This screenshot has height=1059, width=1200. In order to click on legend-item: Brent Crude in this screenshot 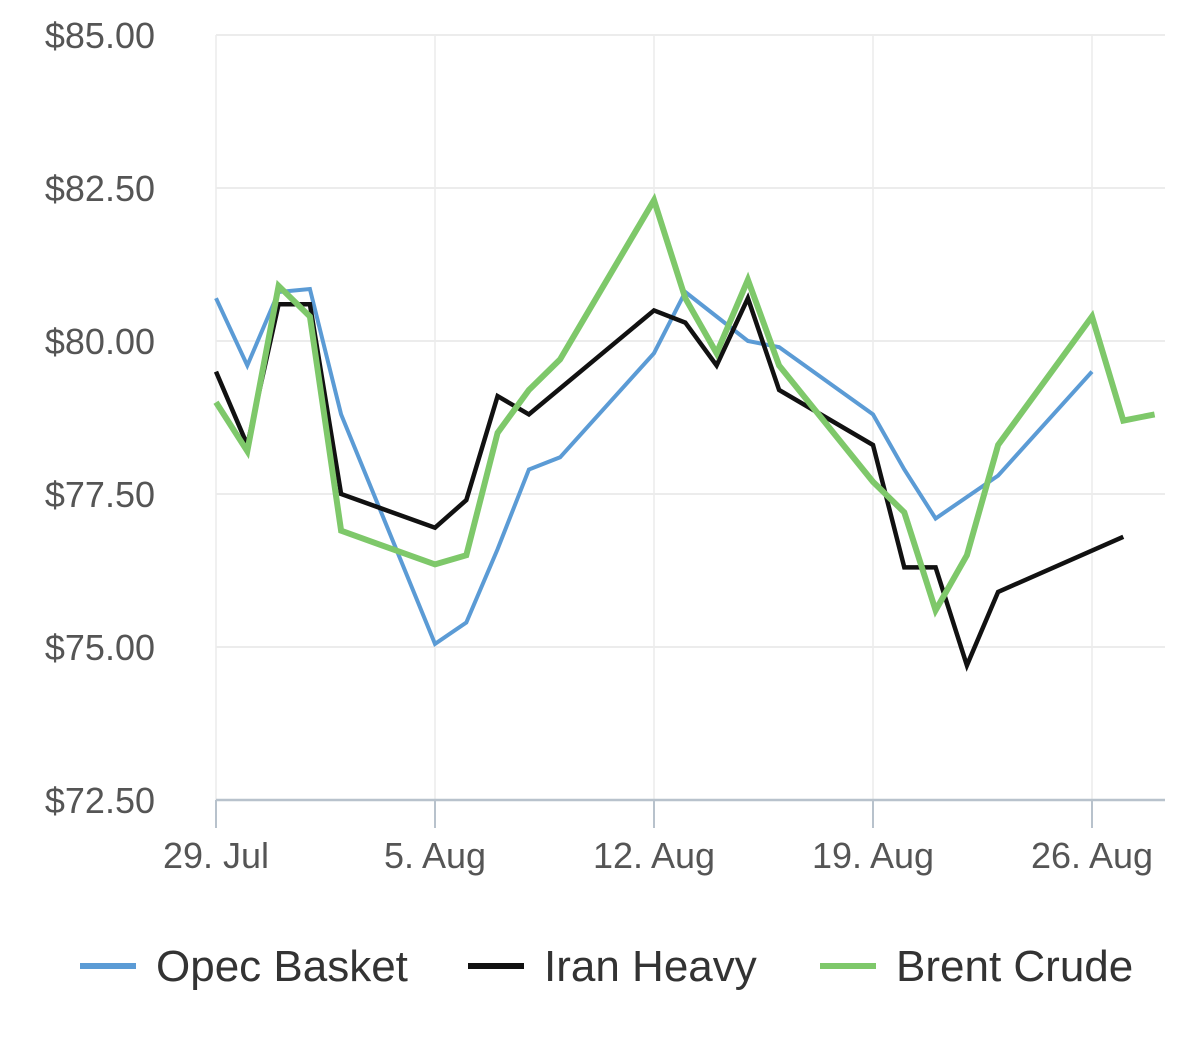, I will do `click(976, 966)`.